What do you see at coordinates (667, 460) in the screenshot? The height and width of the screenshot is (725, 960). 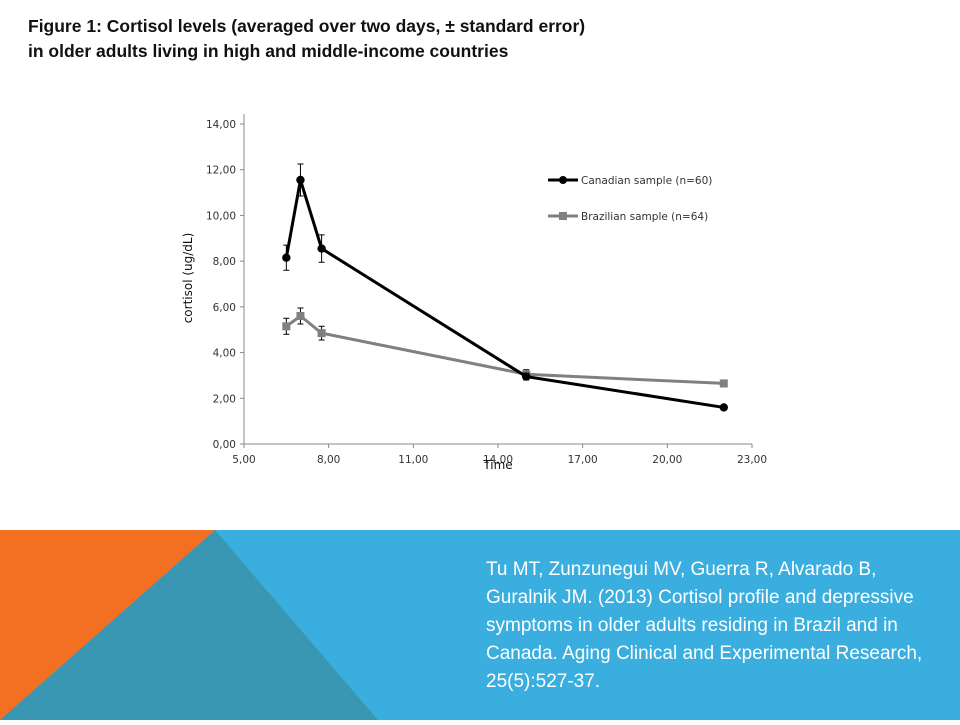 I see `x-tick-label: 20,00` at bounding box center [667, 460].